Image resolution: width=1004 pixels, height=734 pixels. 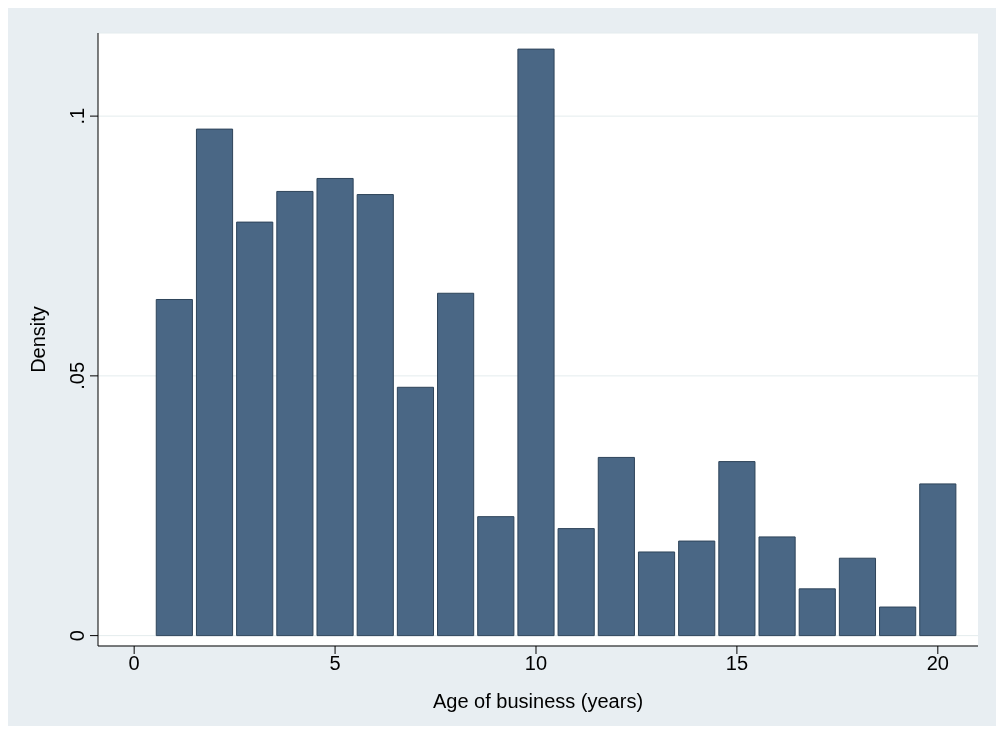 I want to click on x-tick-label: 10, so click(x=536, y=663).